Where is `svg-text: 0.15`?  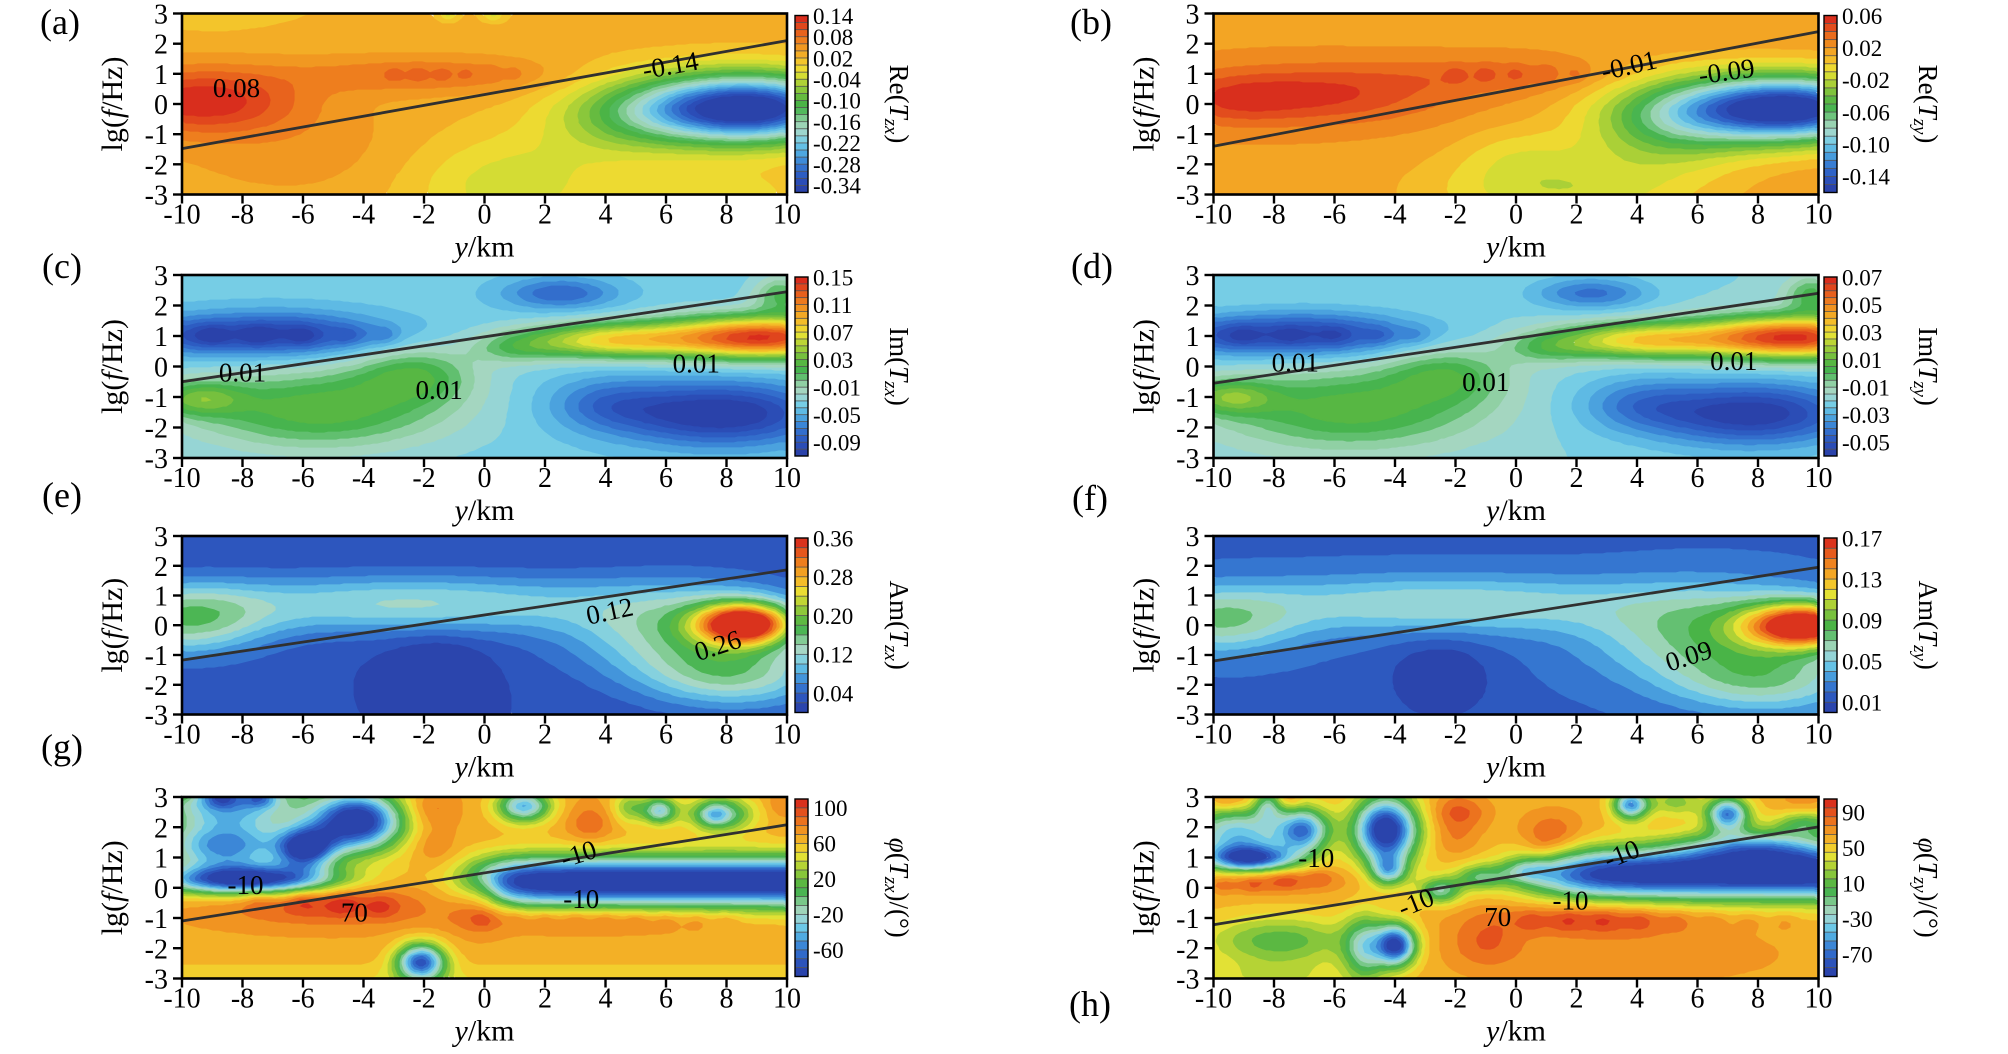 svg-text: 0.15 is located at coordinates (833, 277).